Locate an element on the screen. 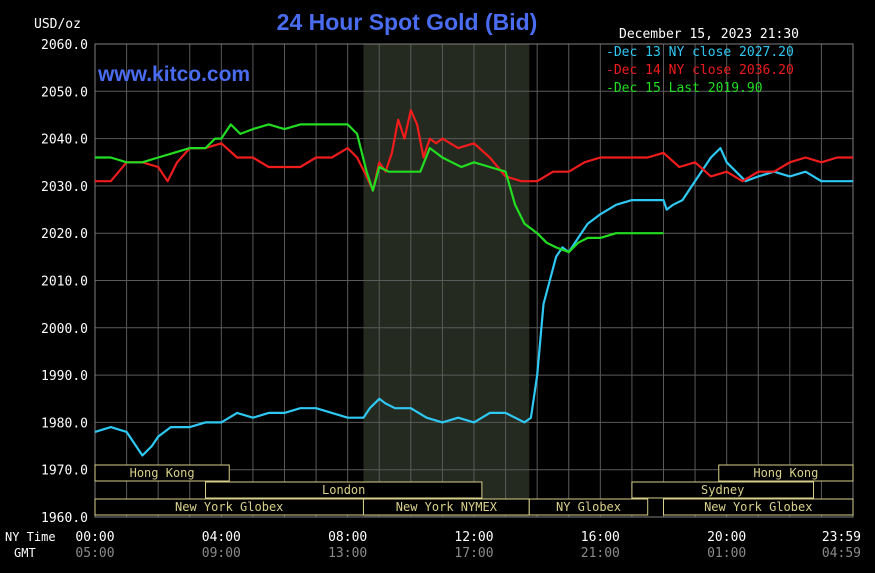 The width and height of the screenshot is (875, 573). x-tick-label-ny: 12:00 is located at coordinates (473, 537).